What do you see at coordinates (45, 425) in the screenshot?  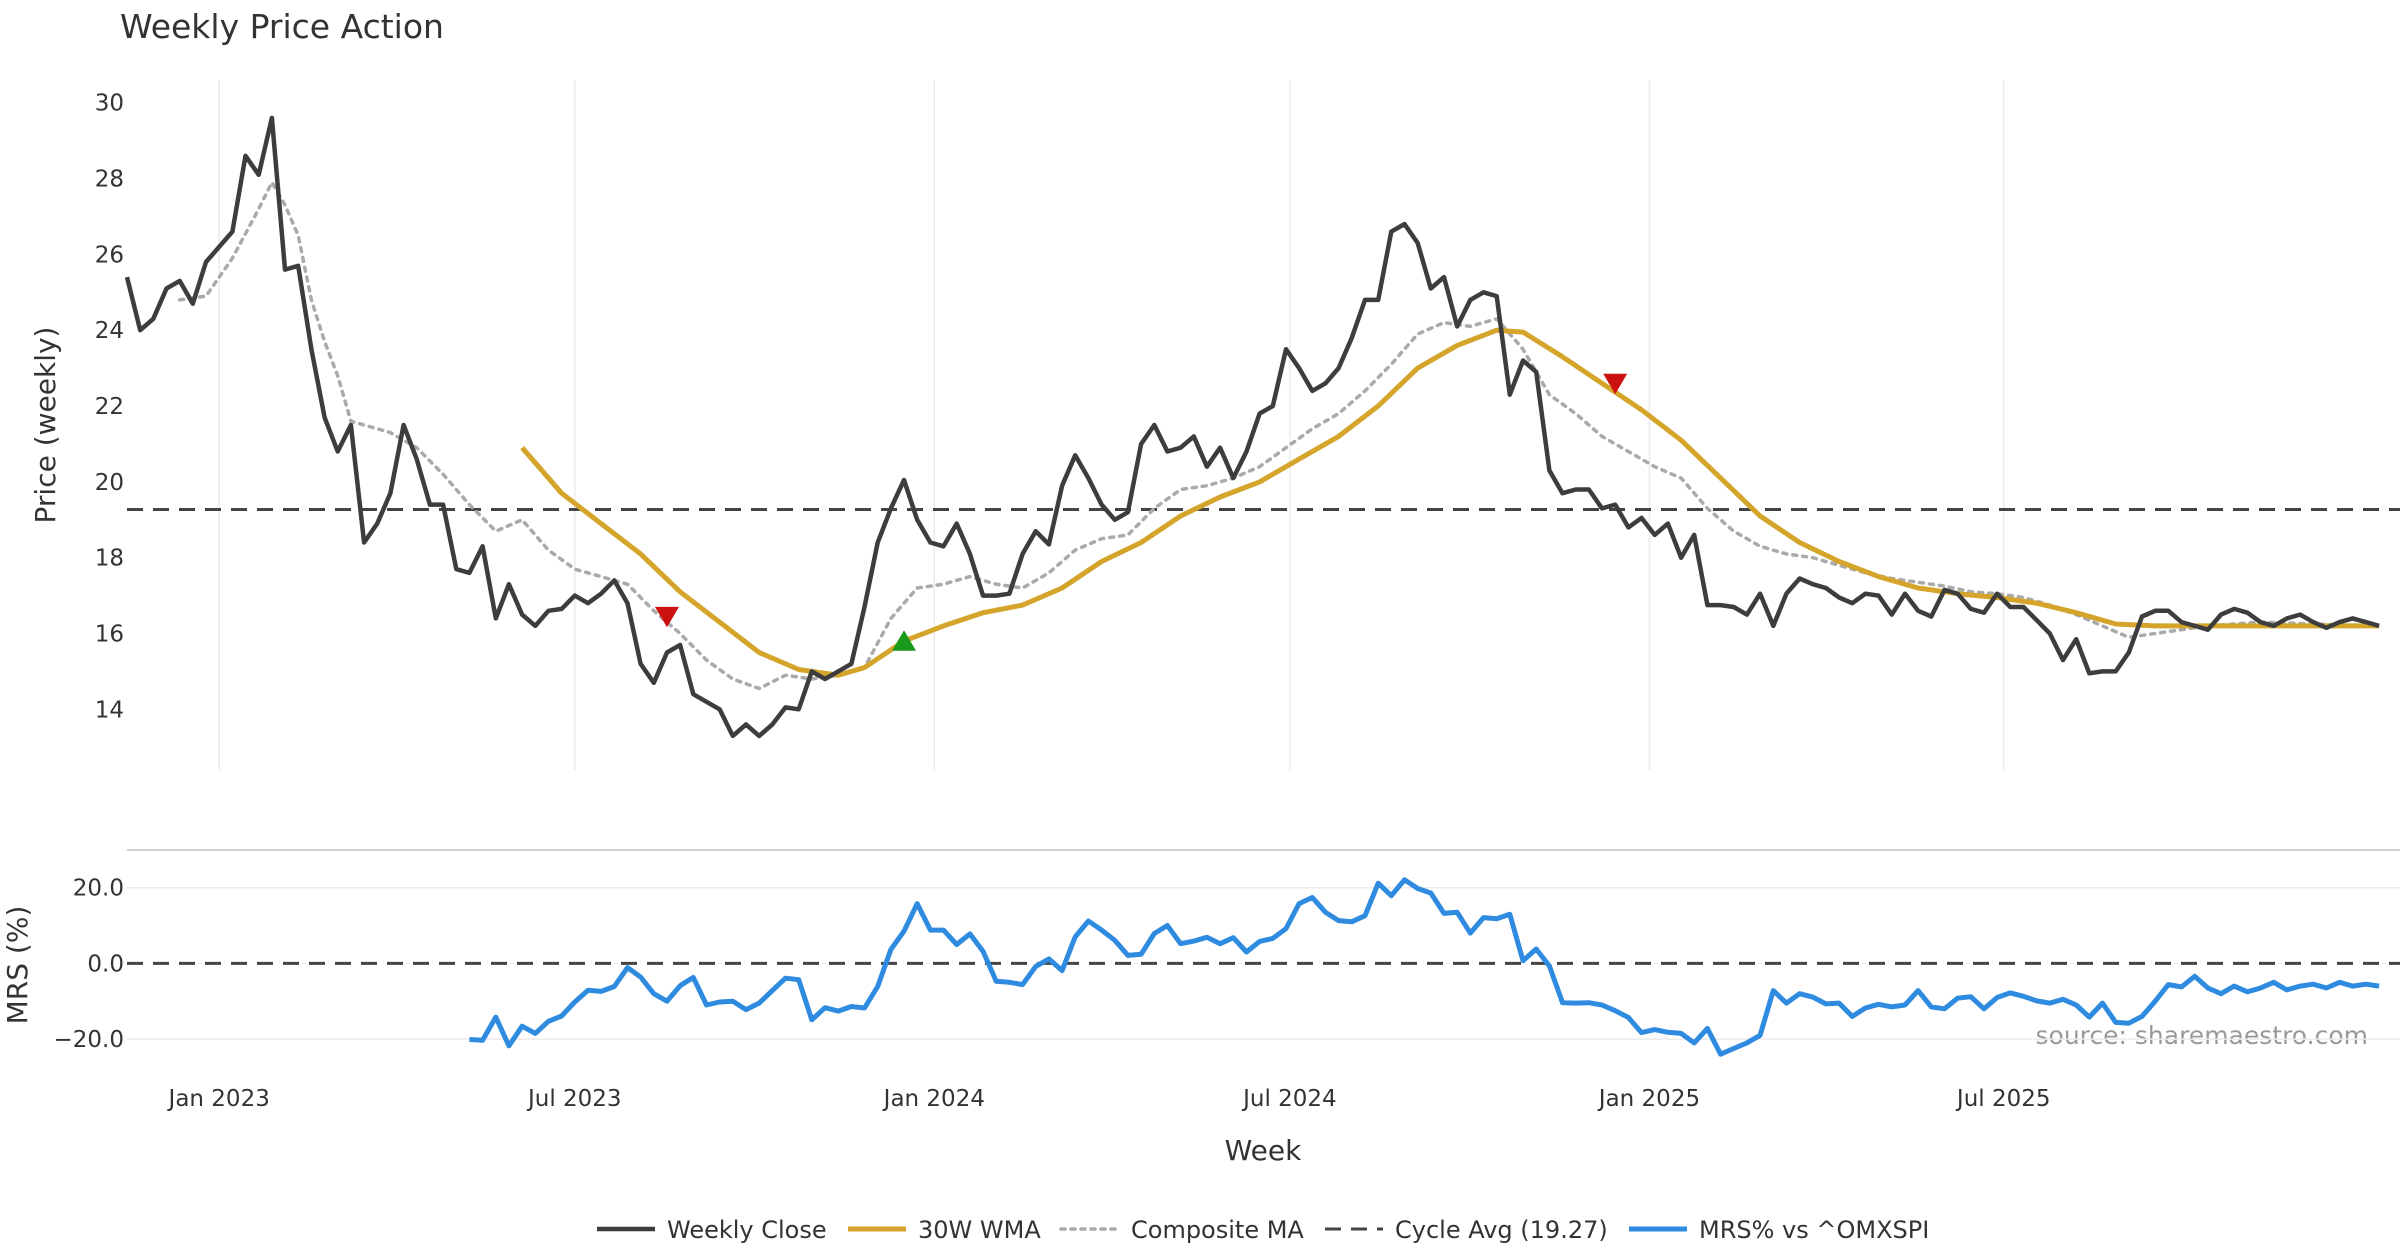 I see `price-axis-label: Price (weekly)` at bounding box center [45, 425].